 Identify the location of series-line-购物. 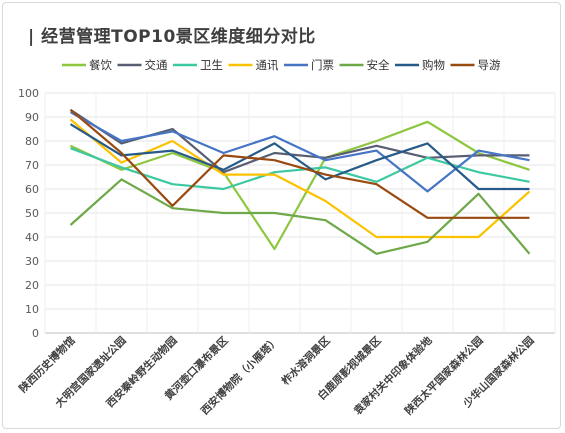
(299, 157).